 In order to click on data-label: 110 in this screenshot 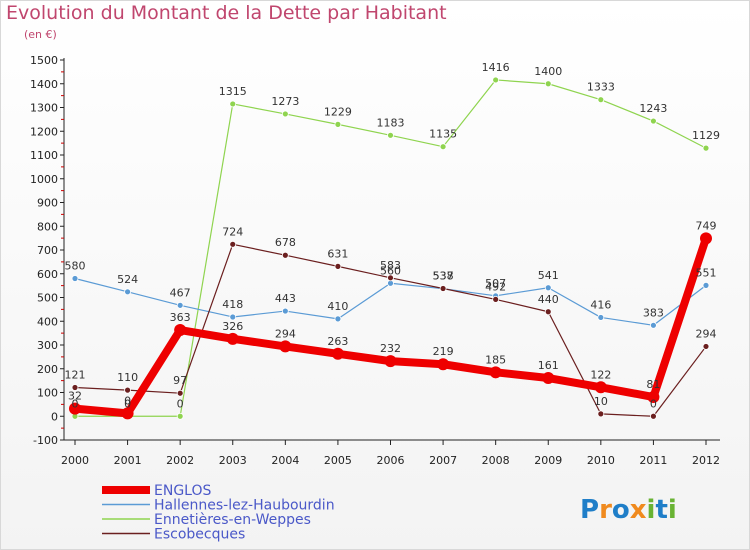, I will do `click(127, 377)`.